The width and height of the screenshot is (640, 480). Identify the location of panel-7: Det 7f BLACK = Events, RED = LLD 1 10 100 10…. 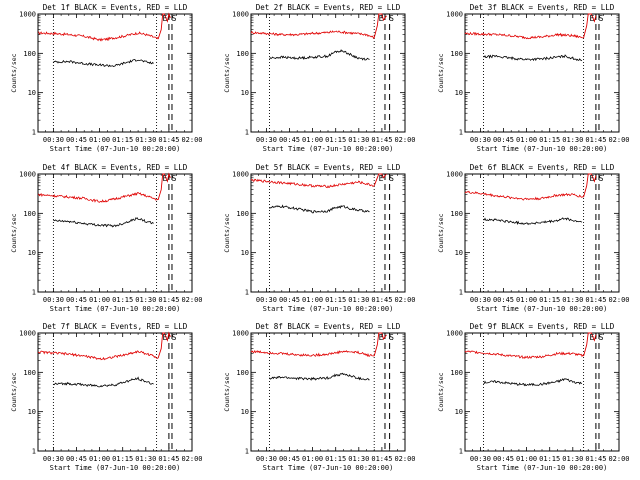
(106, 397).